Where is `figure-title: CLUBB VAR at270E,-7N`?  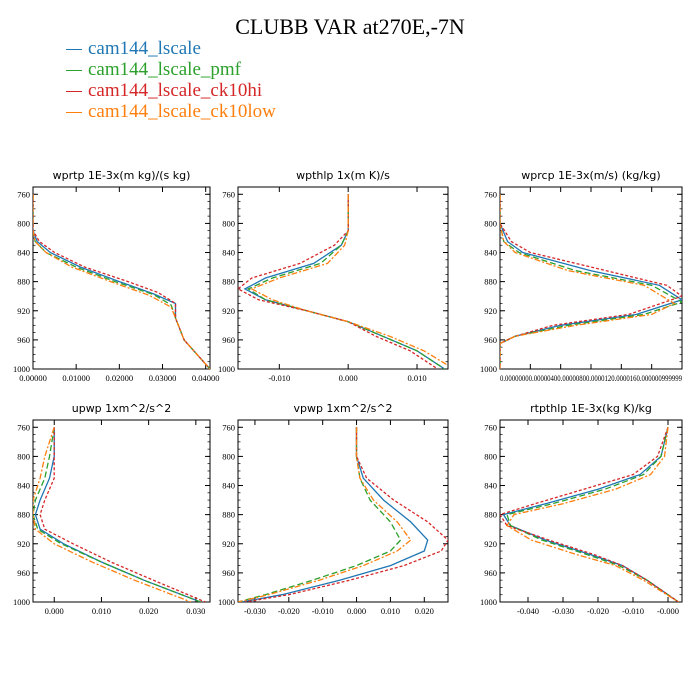
figure-title: CLUBB VAR at270E,-7N is located at coordinates (350, 26).